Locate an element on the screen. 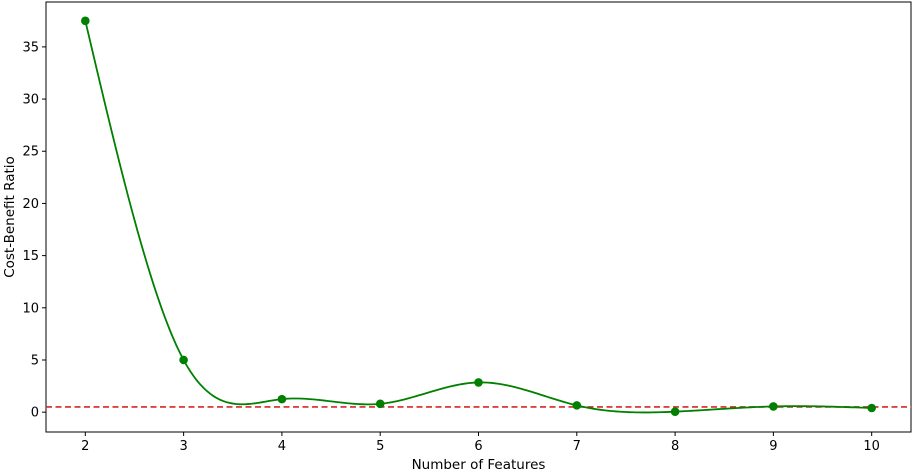  x-axis-label: Number of Features is located at coordinates (479, 464).